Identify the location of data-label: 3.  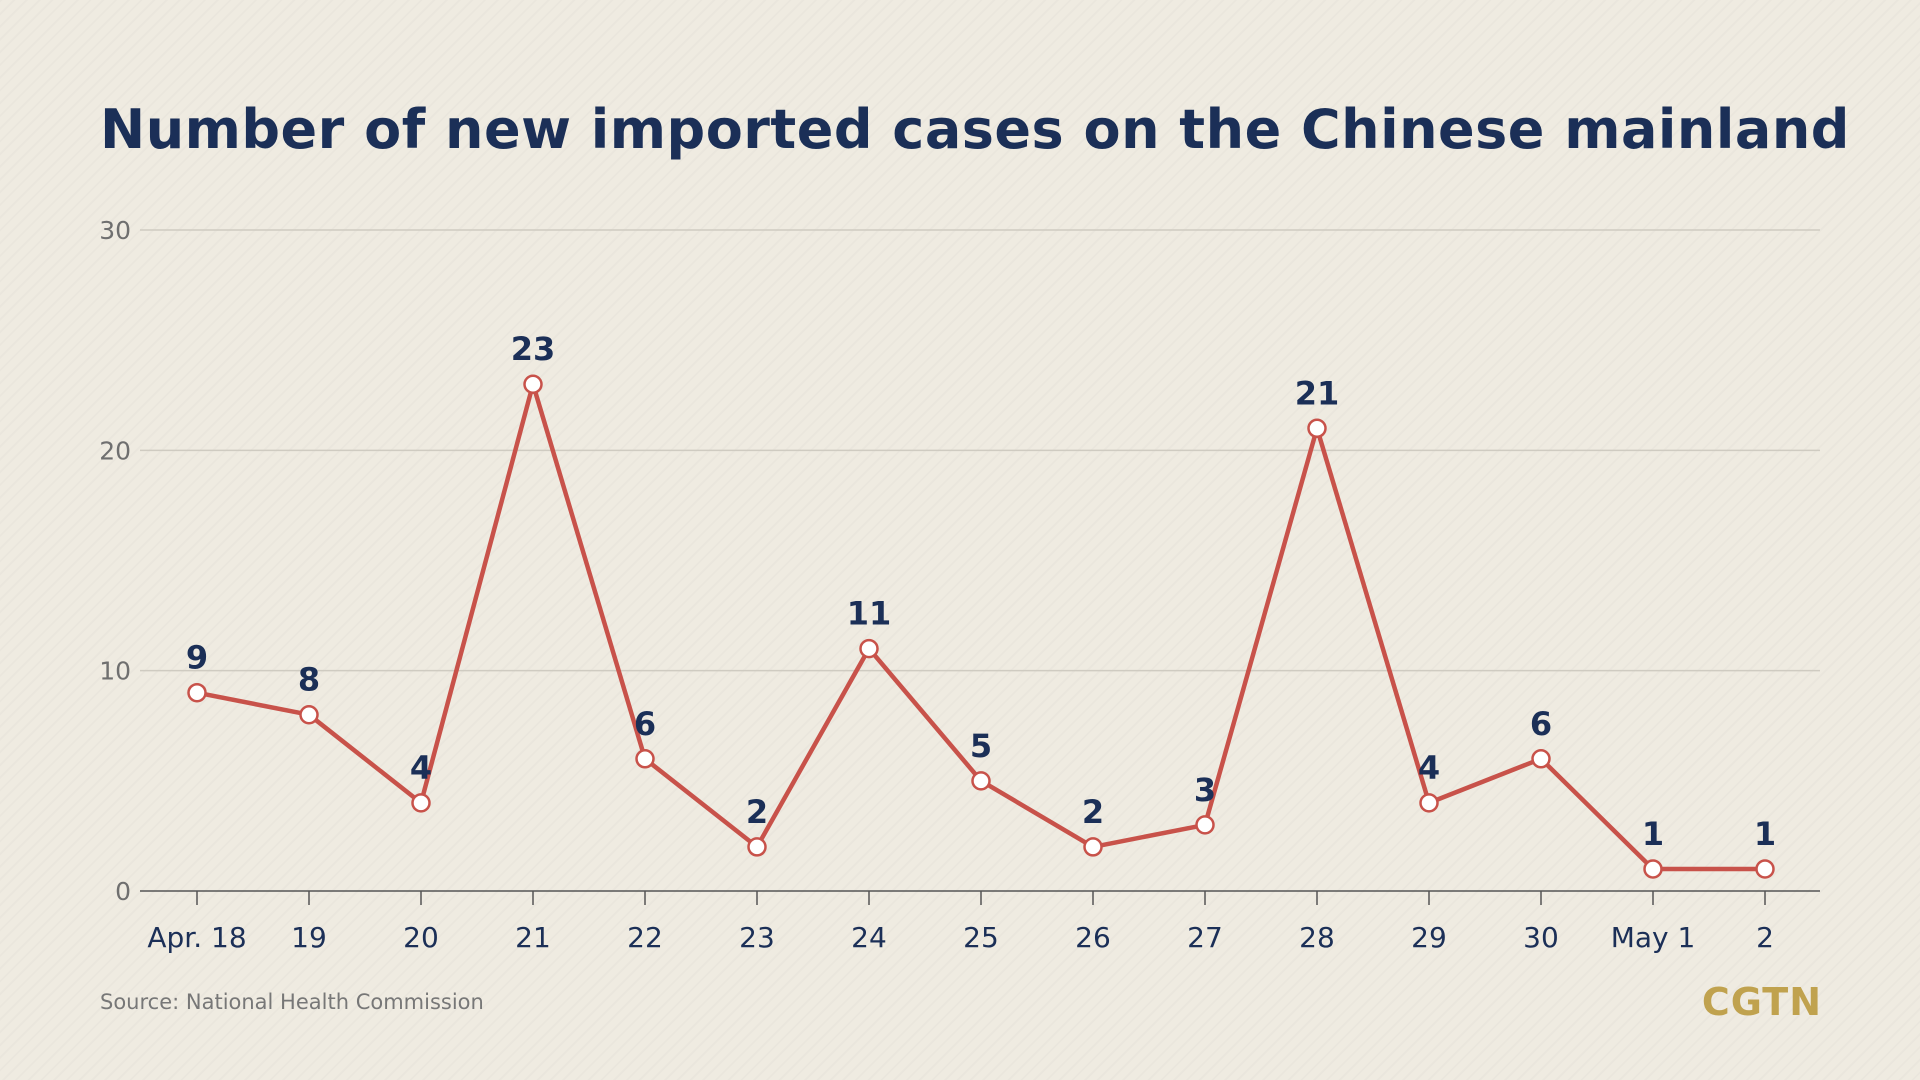
(1205, 790).